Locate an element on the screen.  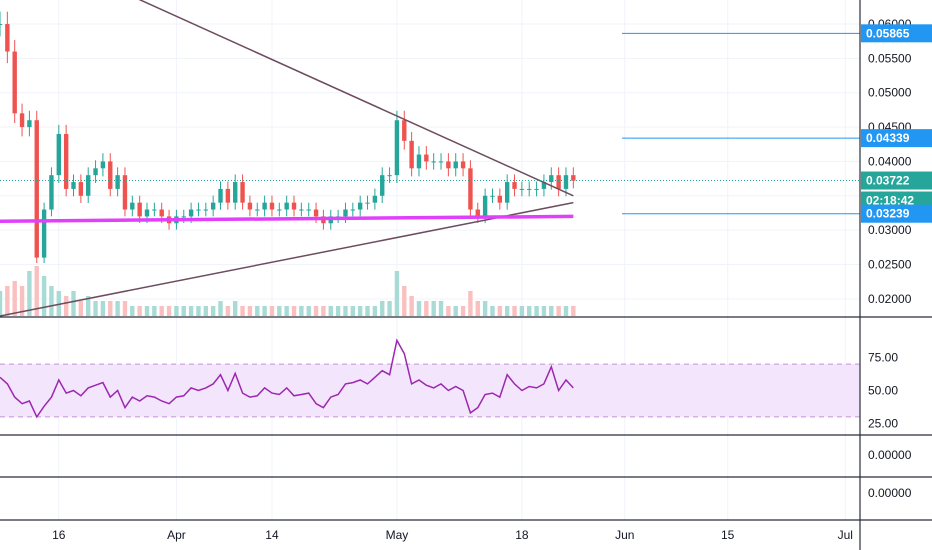
time-tick-label: 14 is located at coordinates (272, 535).